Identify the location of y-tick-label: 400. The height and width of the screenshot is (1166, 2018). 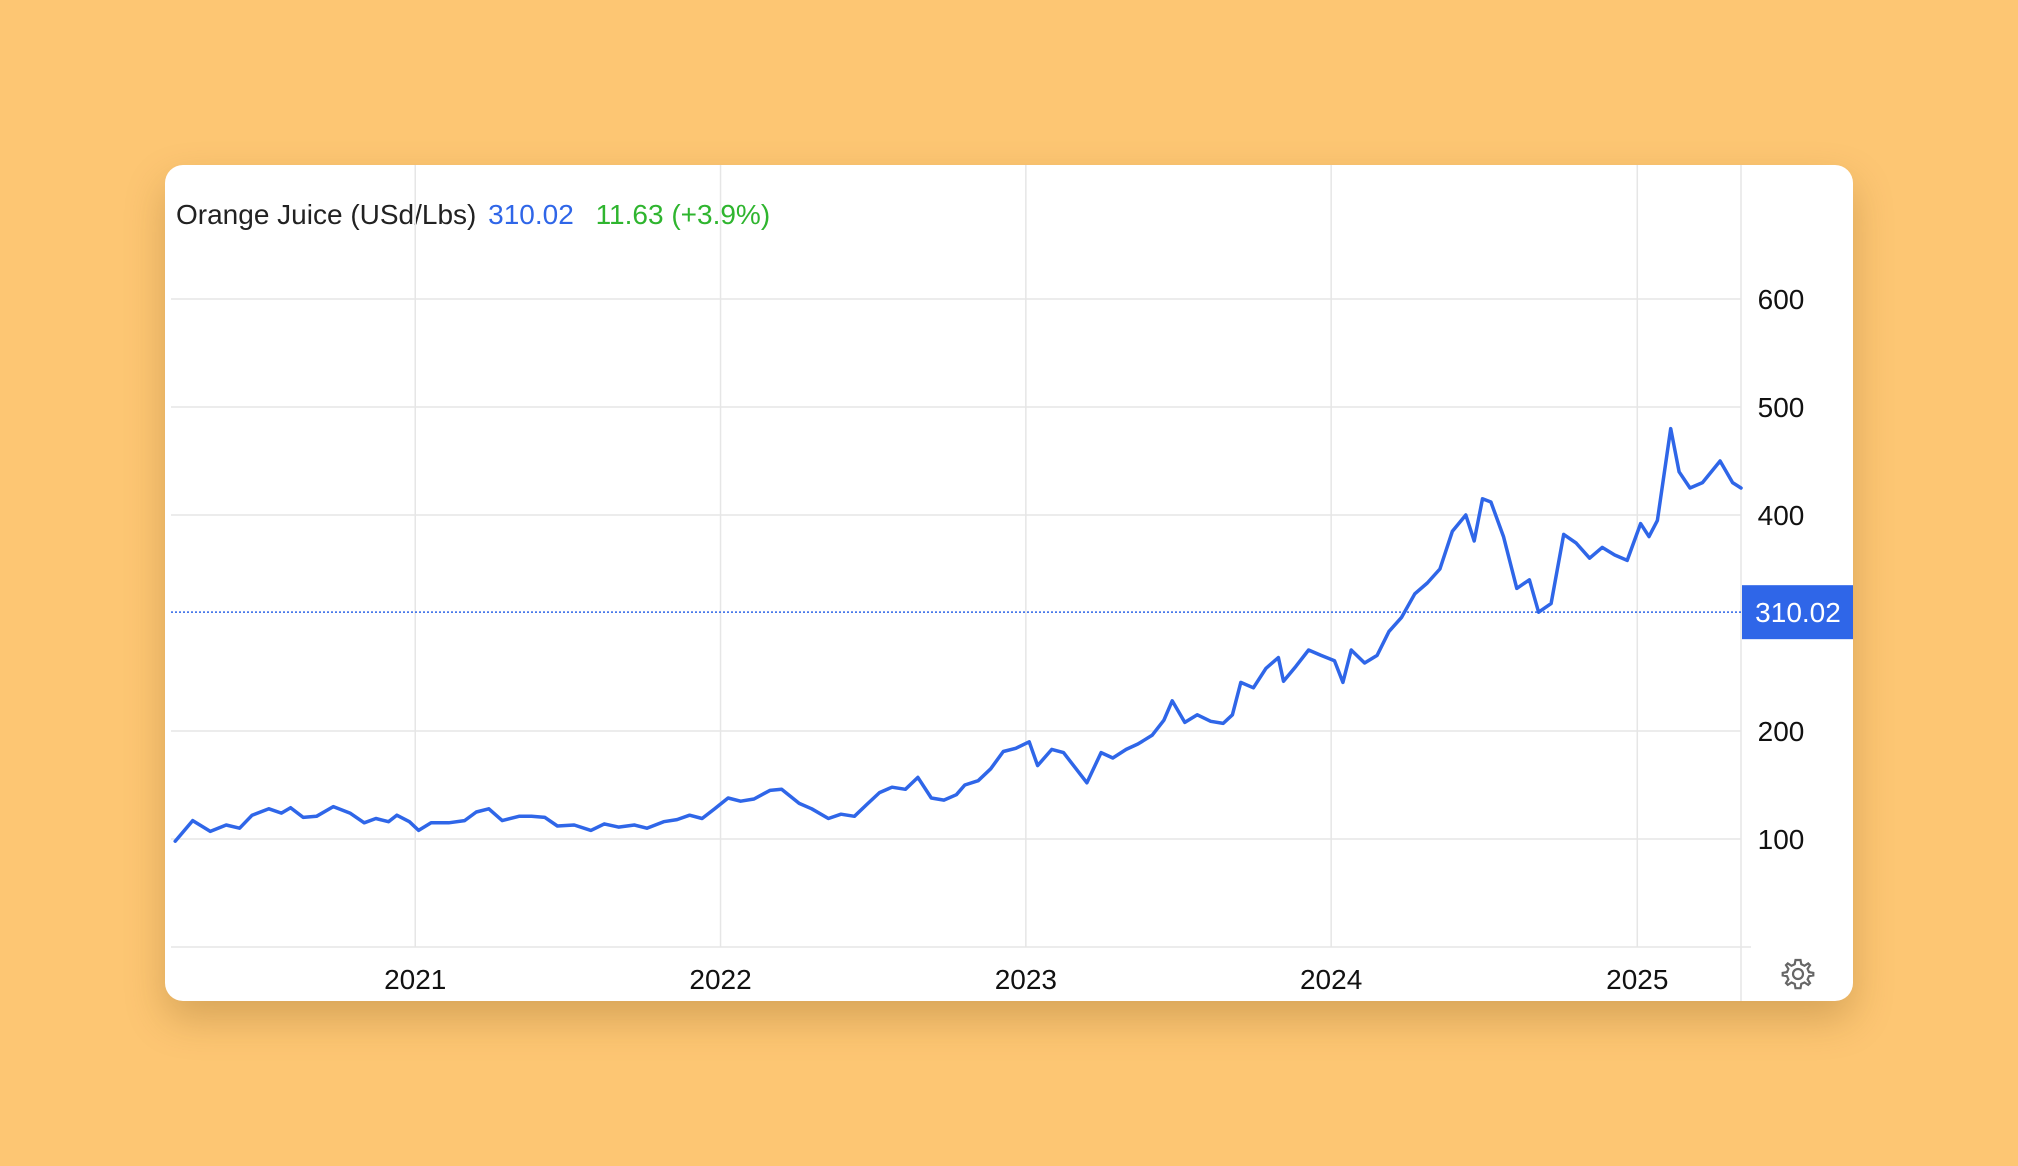
(1781, 515).